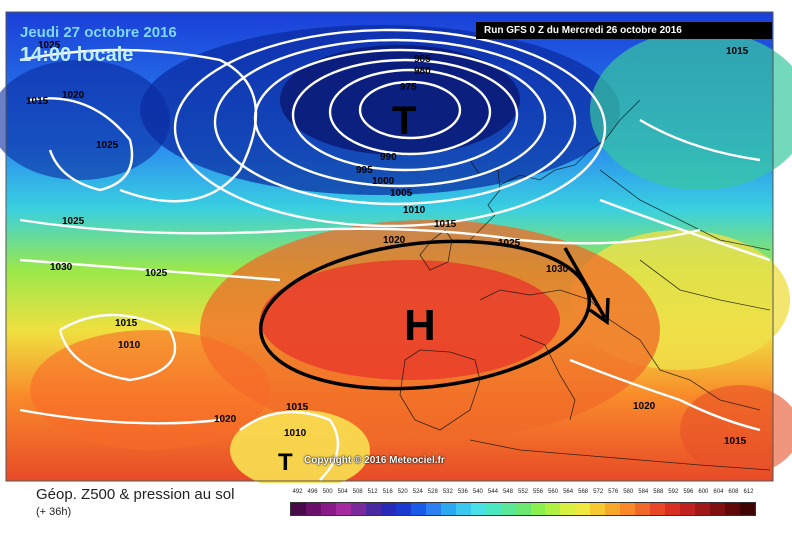 This screenshot has height=549, width=792. I want to click on map-caption: Géop. Z500 & pression au sol, so click(135, 494).